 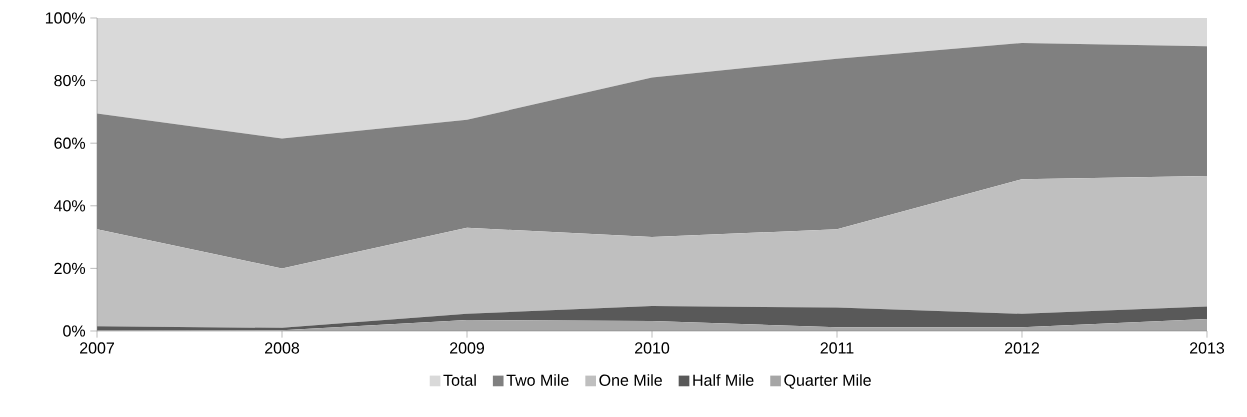 What do you see at coordinates (70, 80) in the screenshot?
I see `y-tick-label: 80%` at bounding box center [70, 80].